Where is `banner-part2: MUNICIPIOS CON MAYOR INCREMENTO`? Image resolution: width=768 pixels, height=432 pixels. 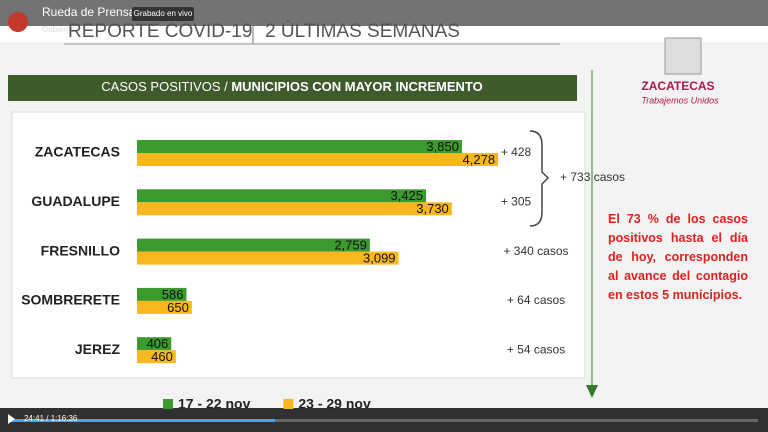
banner-part2: MUNICIPIOS CON MAYOR INCREMENTO is located at coordinates (356, 86).